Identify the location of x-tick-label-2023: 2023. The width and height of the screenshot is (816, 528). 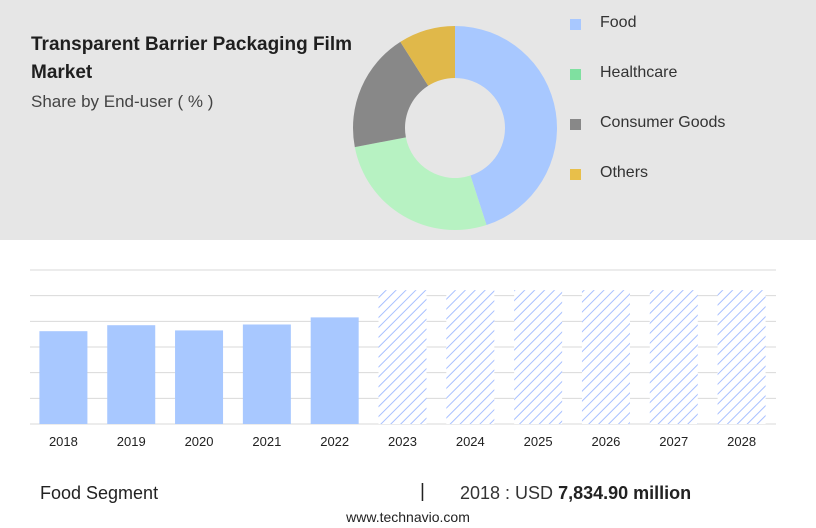
(402, 441).